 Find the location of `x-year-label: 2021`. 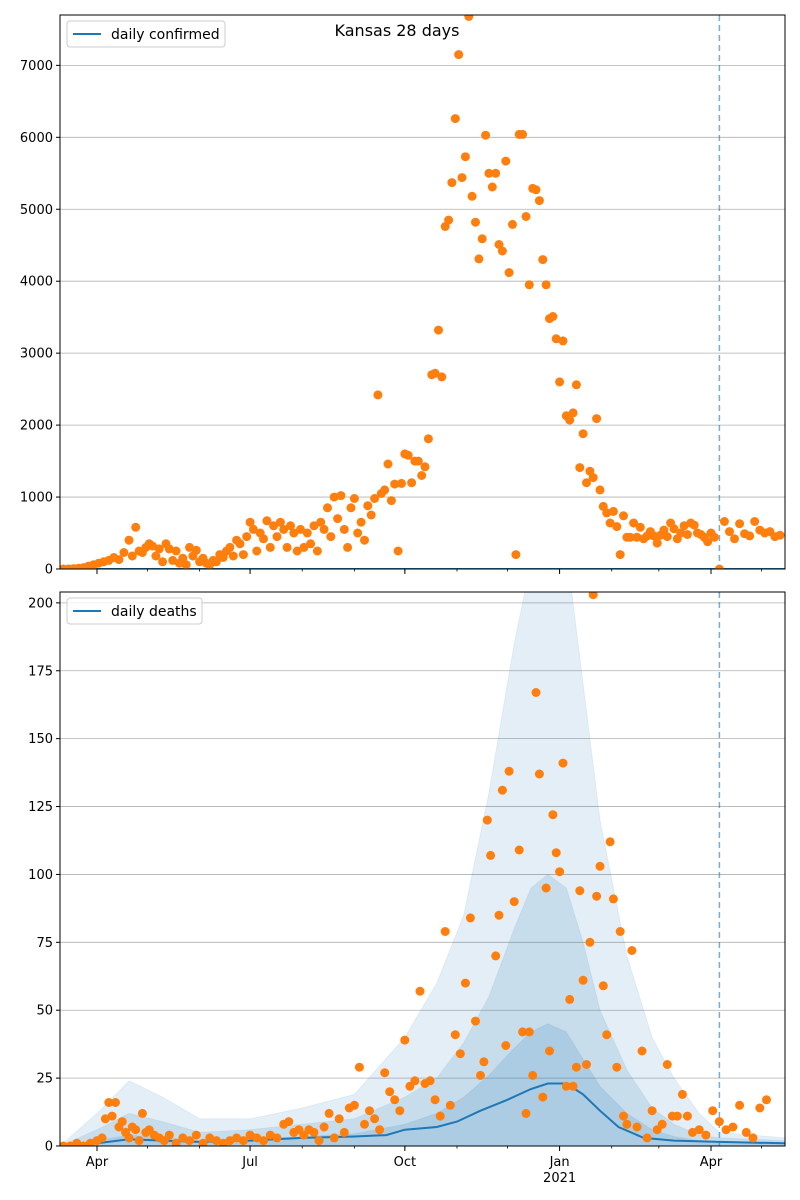

x-year-label: 2021 is located at coordinates (559, 1178).